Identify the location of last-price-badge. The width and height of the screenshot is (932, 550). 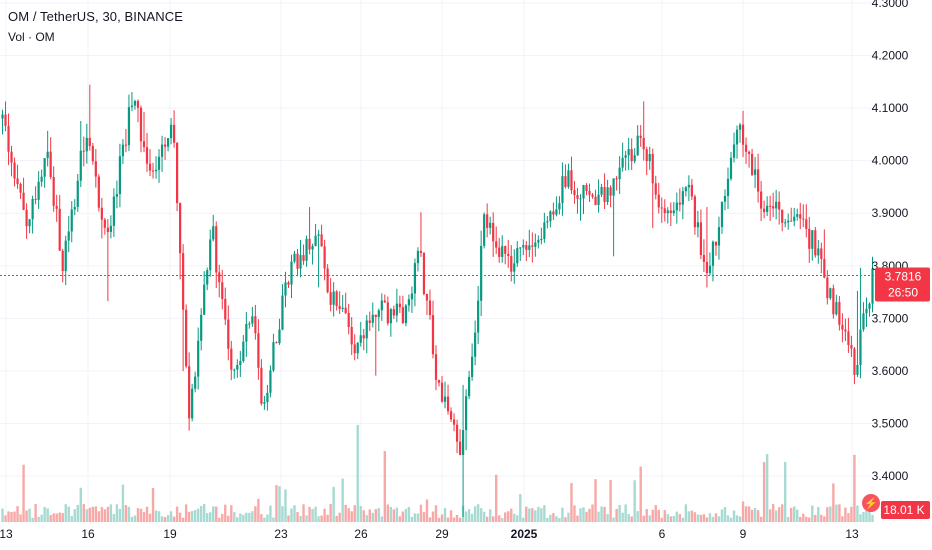
(902, 284).